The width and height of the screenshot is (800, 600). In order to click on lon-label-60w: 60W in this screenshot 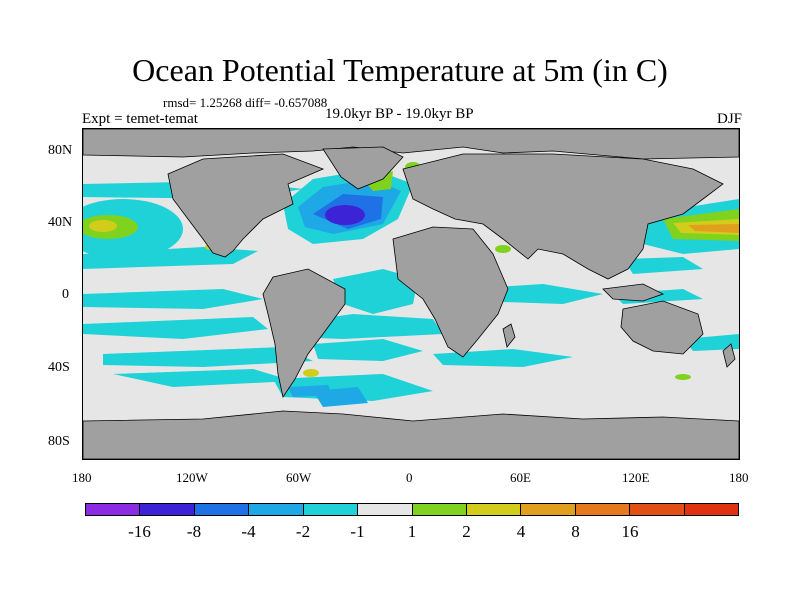, I will do `click(299, 477)`.